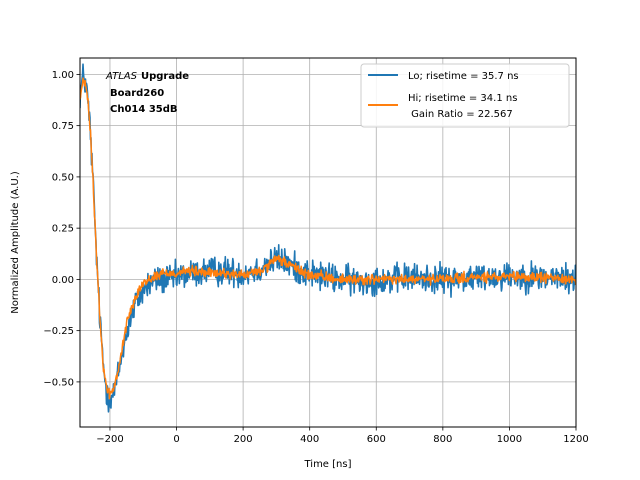 The height and width of the screenshot is (480, 640). I want to click on atlas-annotation: ATLAS Upgrade Board260 Ch014 35dB, so click(147, 93).